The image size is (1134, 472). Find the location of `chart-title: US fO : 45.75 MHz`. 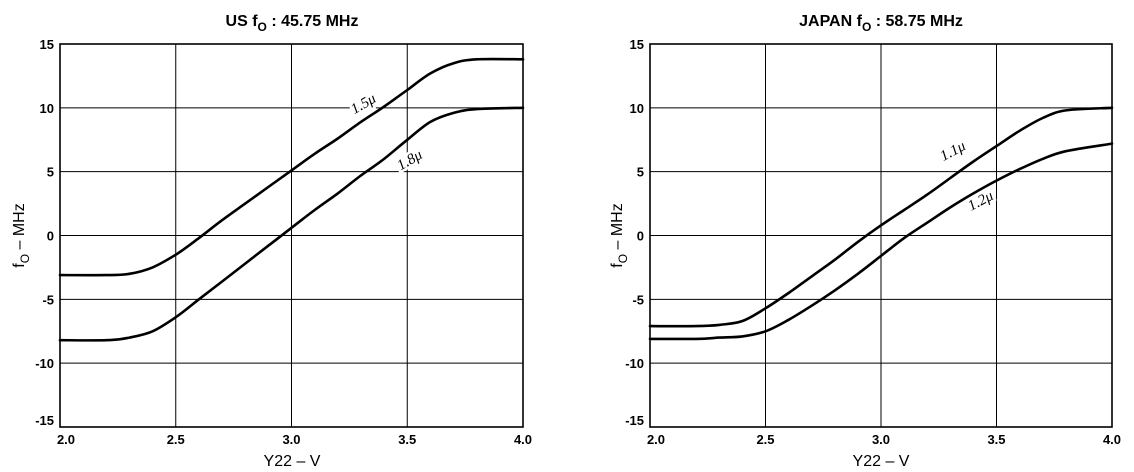

chart-title: US fO : 45.75 MHz is located at coordinates (292, 23).